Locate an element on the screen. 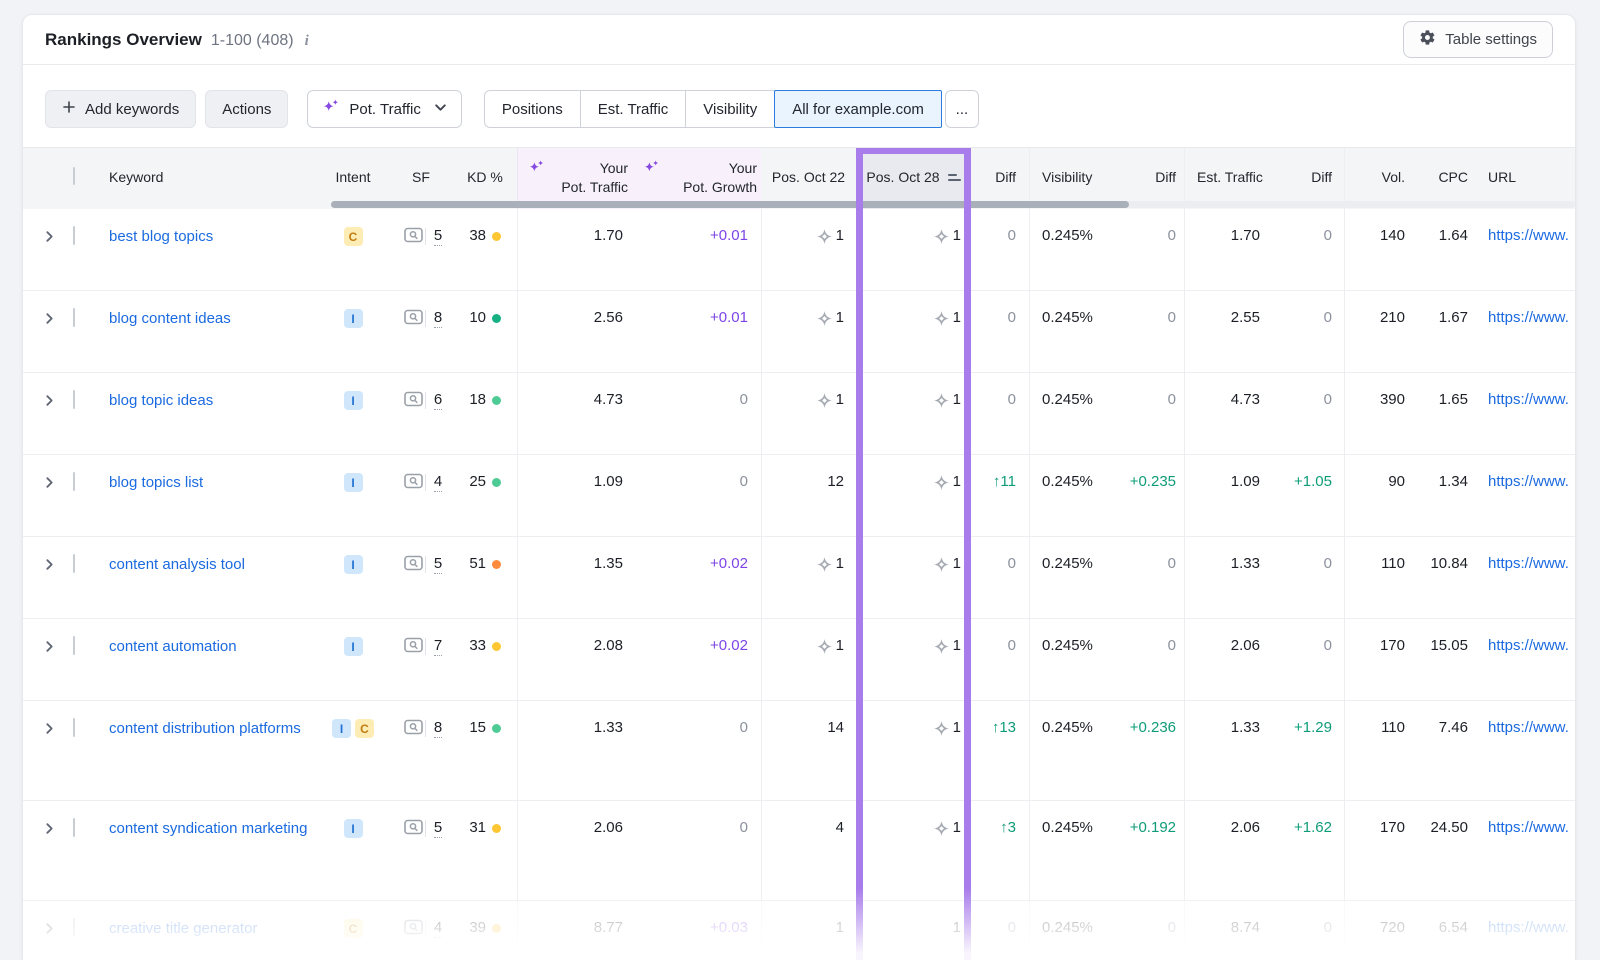 The height and width of the screenshot is (960, 1600). info-icon is located at coordinates (307, 41).